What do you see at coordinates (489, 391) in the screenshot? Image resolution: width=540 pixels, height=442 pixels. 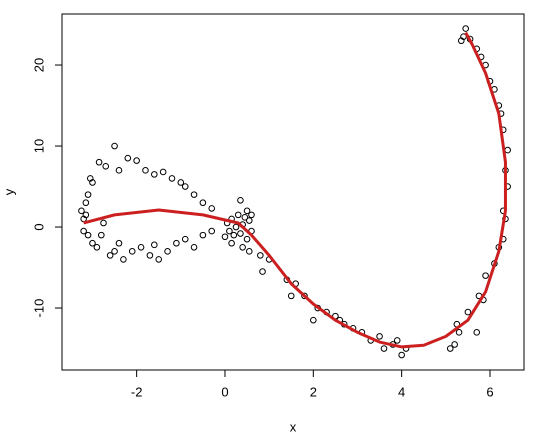 I see `x-tick-label: 6` at bounding box center [489, 391].